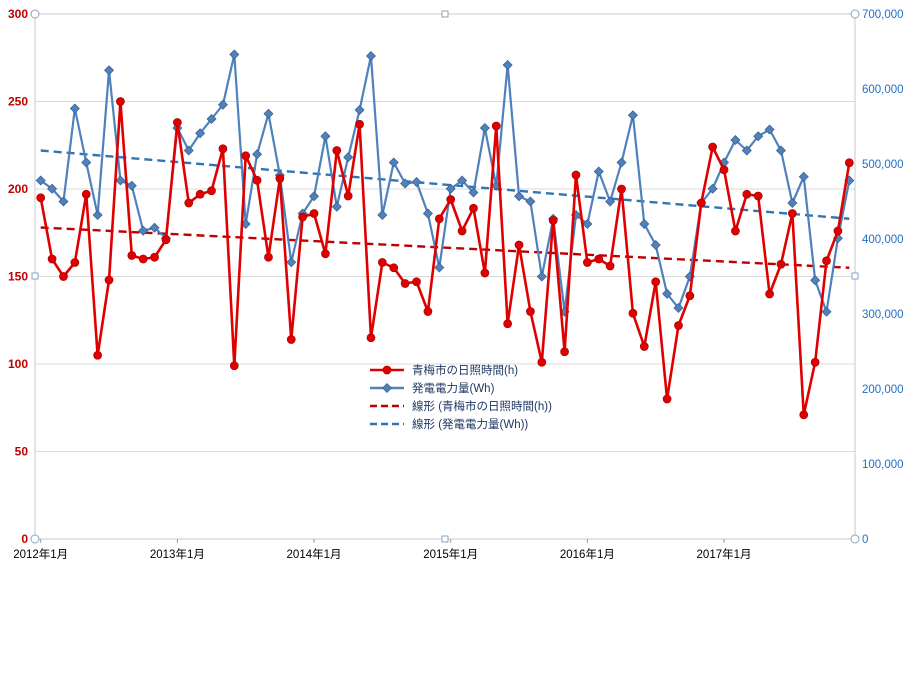 Image resolution: width=920 pixels, height=695 pixels. What do you see at coordinates (445, 14) in the screenshot?
I see `selection-handle-top-center` at bounding box center [445, 14].